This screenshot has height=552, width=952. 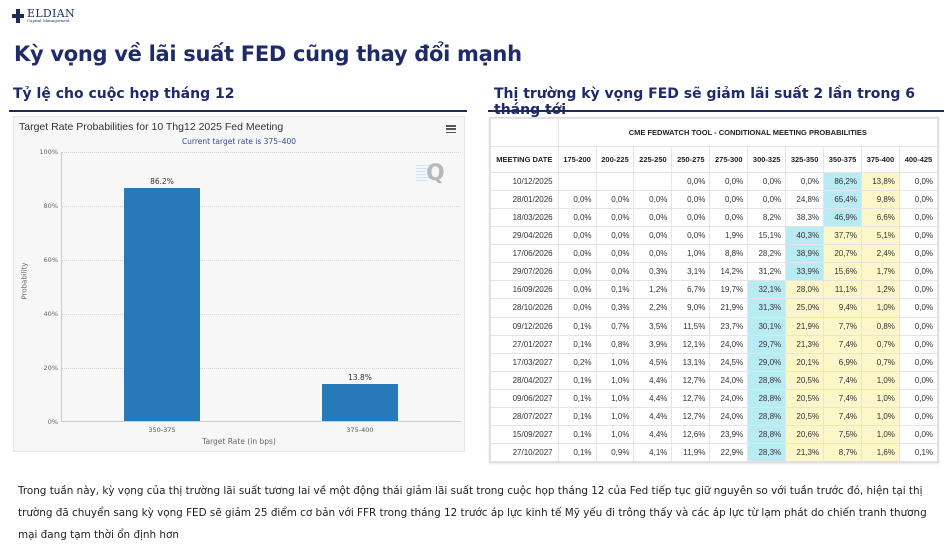 What do you see at coordinates (691, 159) in the screenshot?
I see `column-header-rate: 250-275` at bounding box center [691, 159].